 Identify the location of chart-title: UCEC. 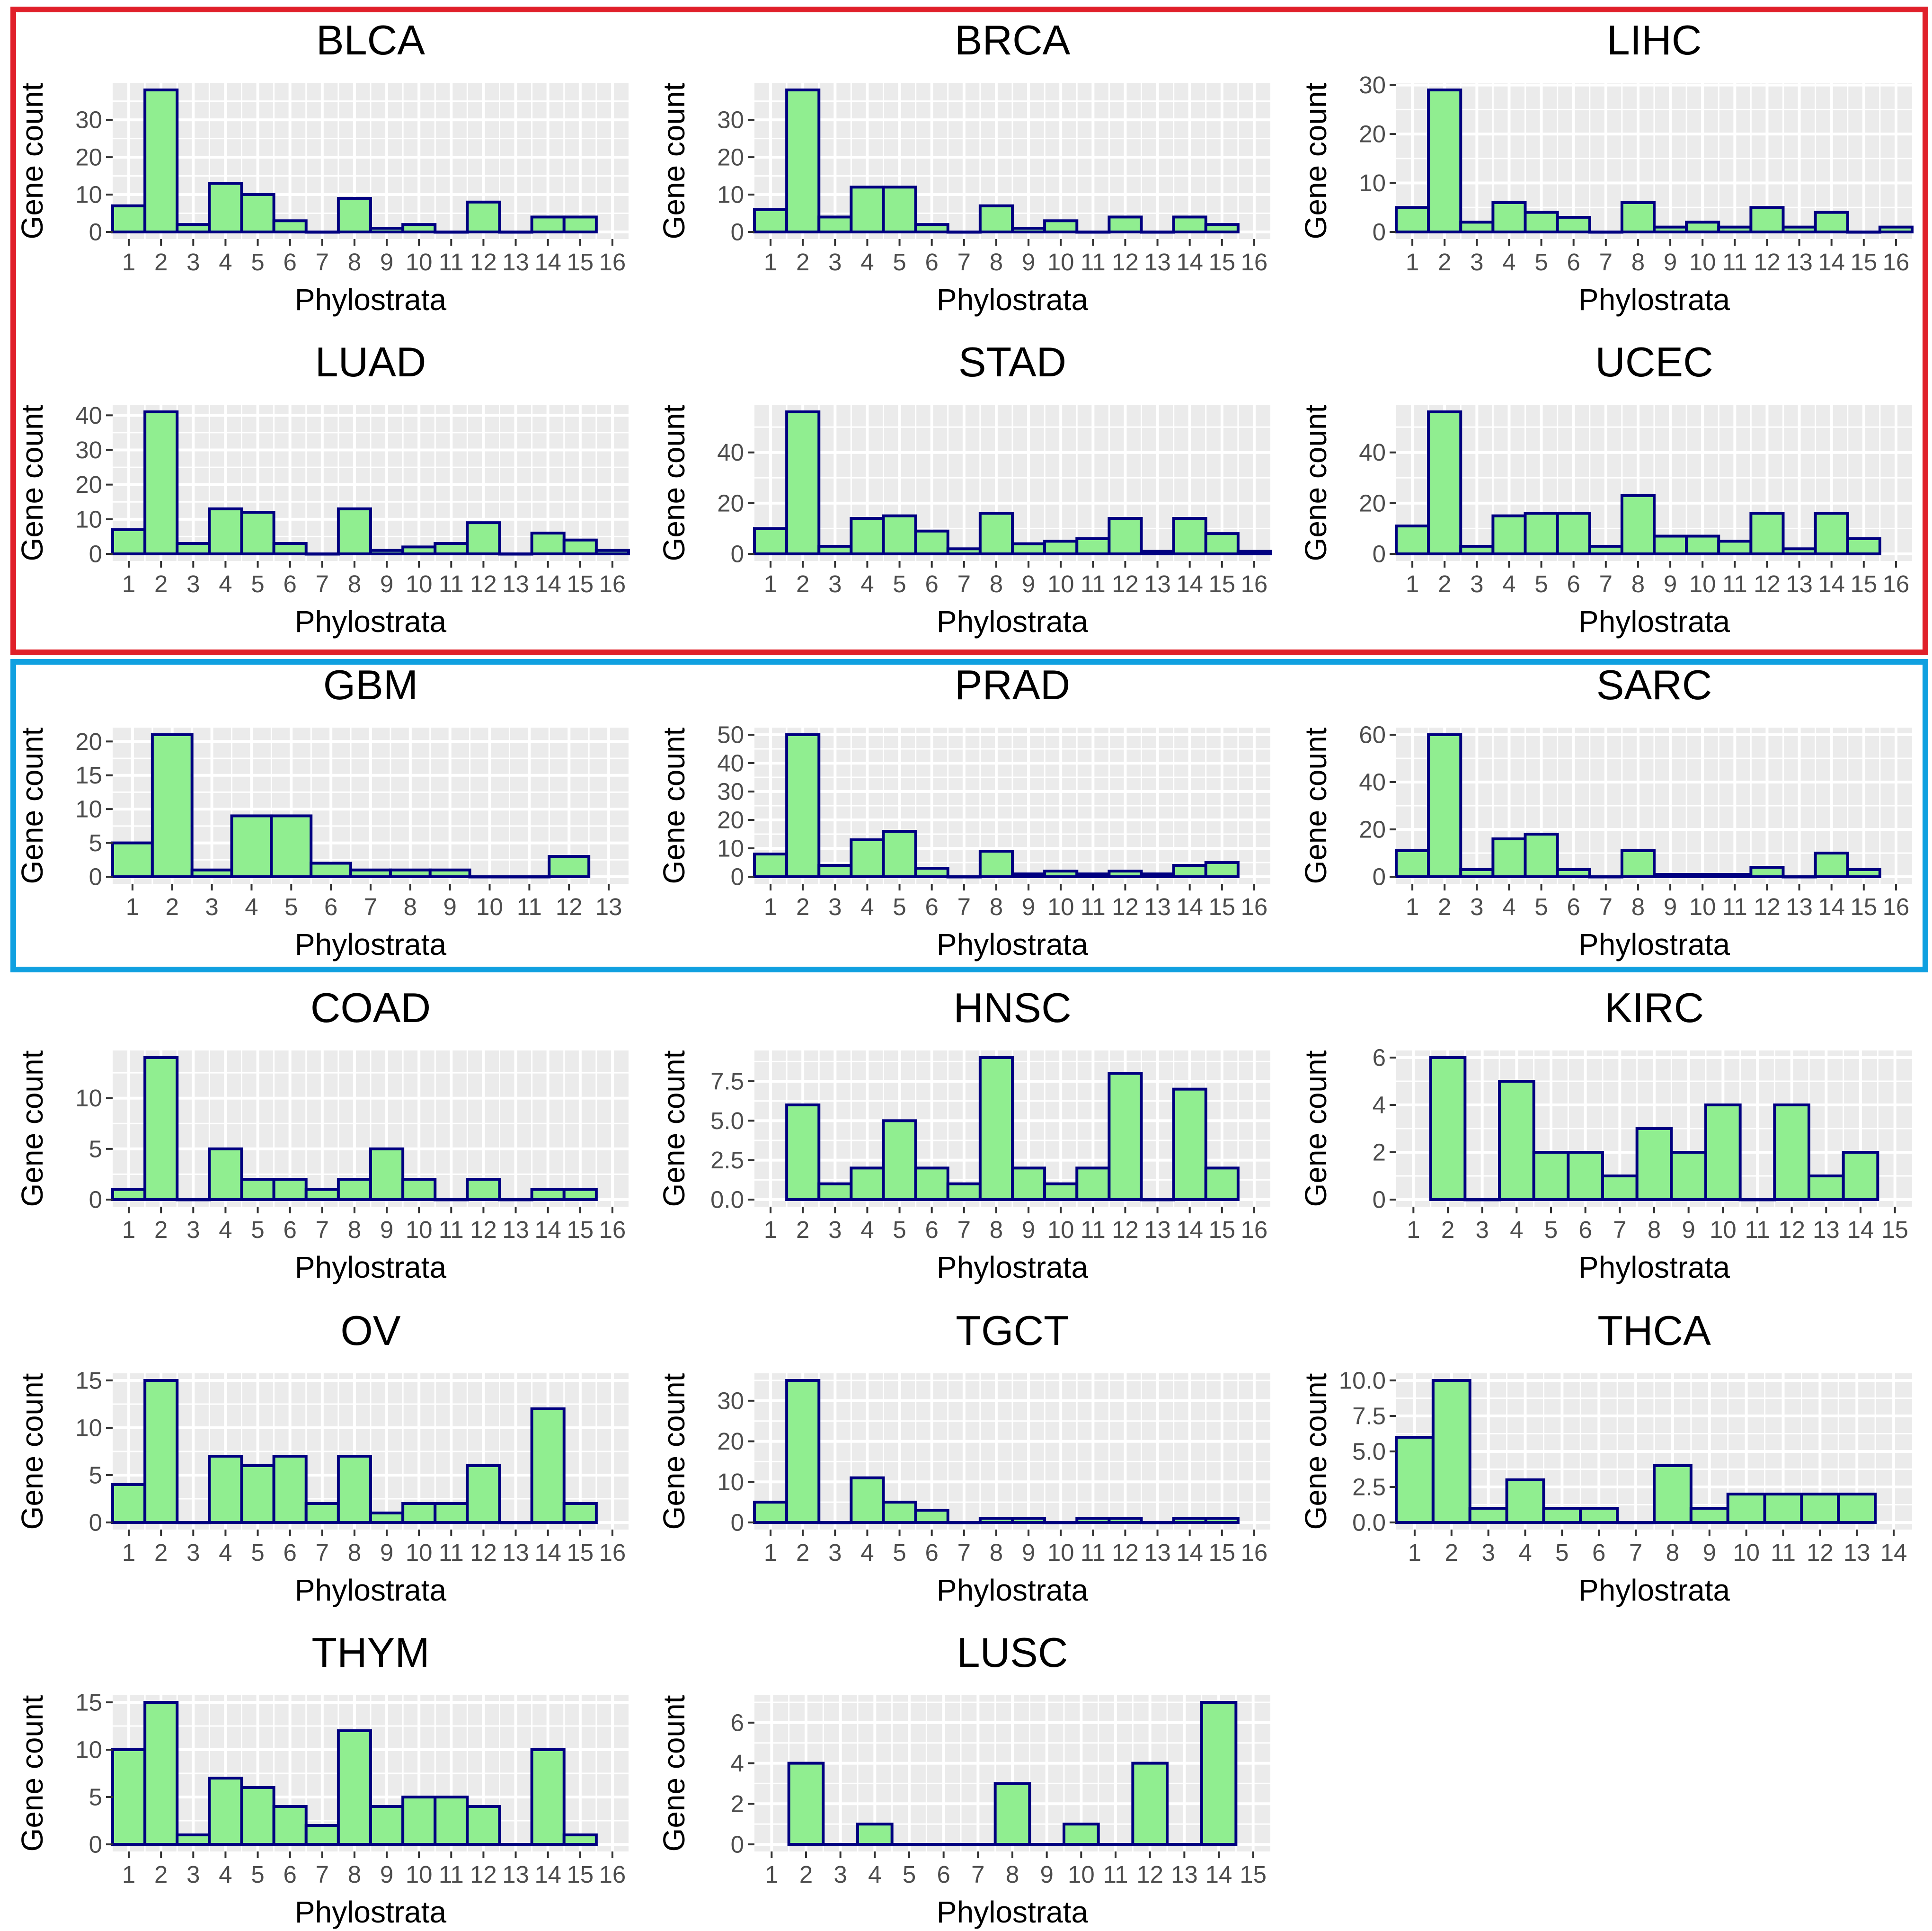
(1654, 362).